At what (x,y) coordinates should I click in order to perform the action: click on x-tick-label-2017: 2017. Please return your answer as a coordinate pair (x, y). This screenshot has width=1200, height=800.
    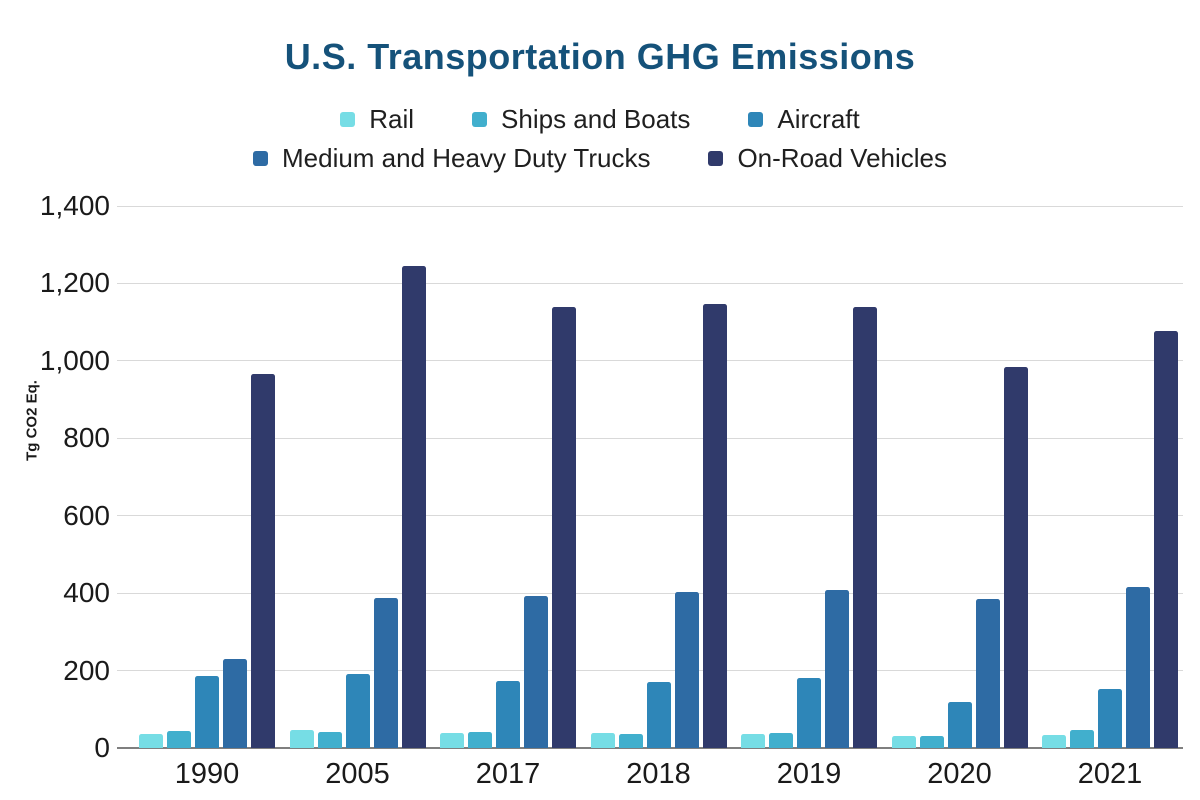
    Looking at the image, I should click on (508, 774).